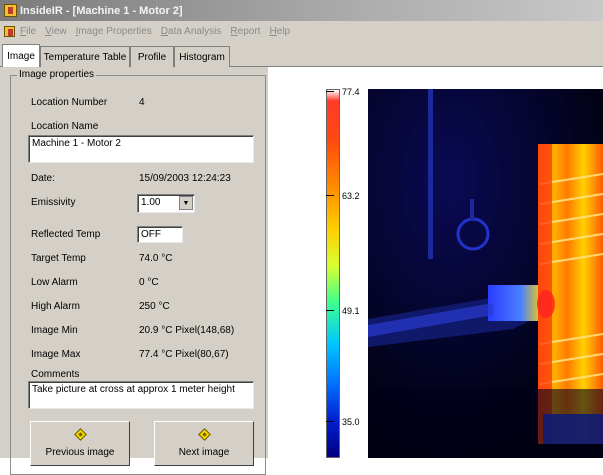 This screenshot has height=475, width=603. I want to click on menu-data-analysis: Data Analysis, so click(191, 31).